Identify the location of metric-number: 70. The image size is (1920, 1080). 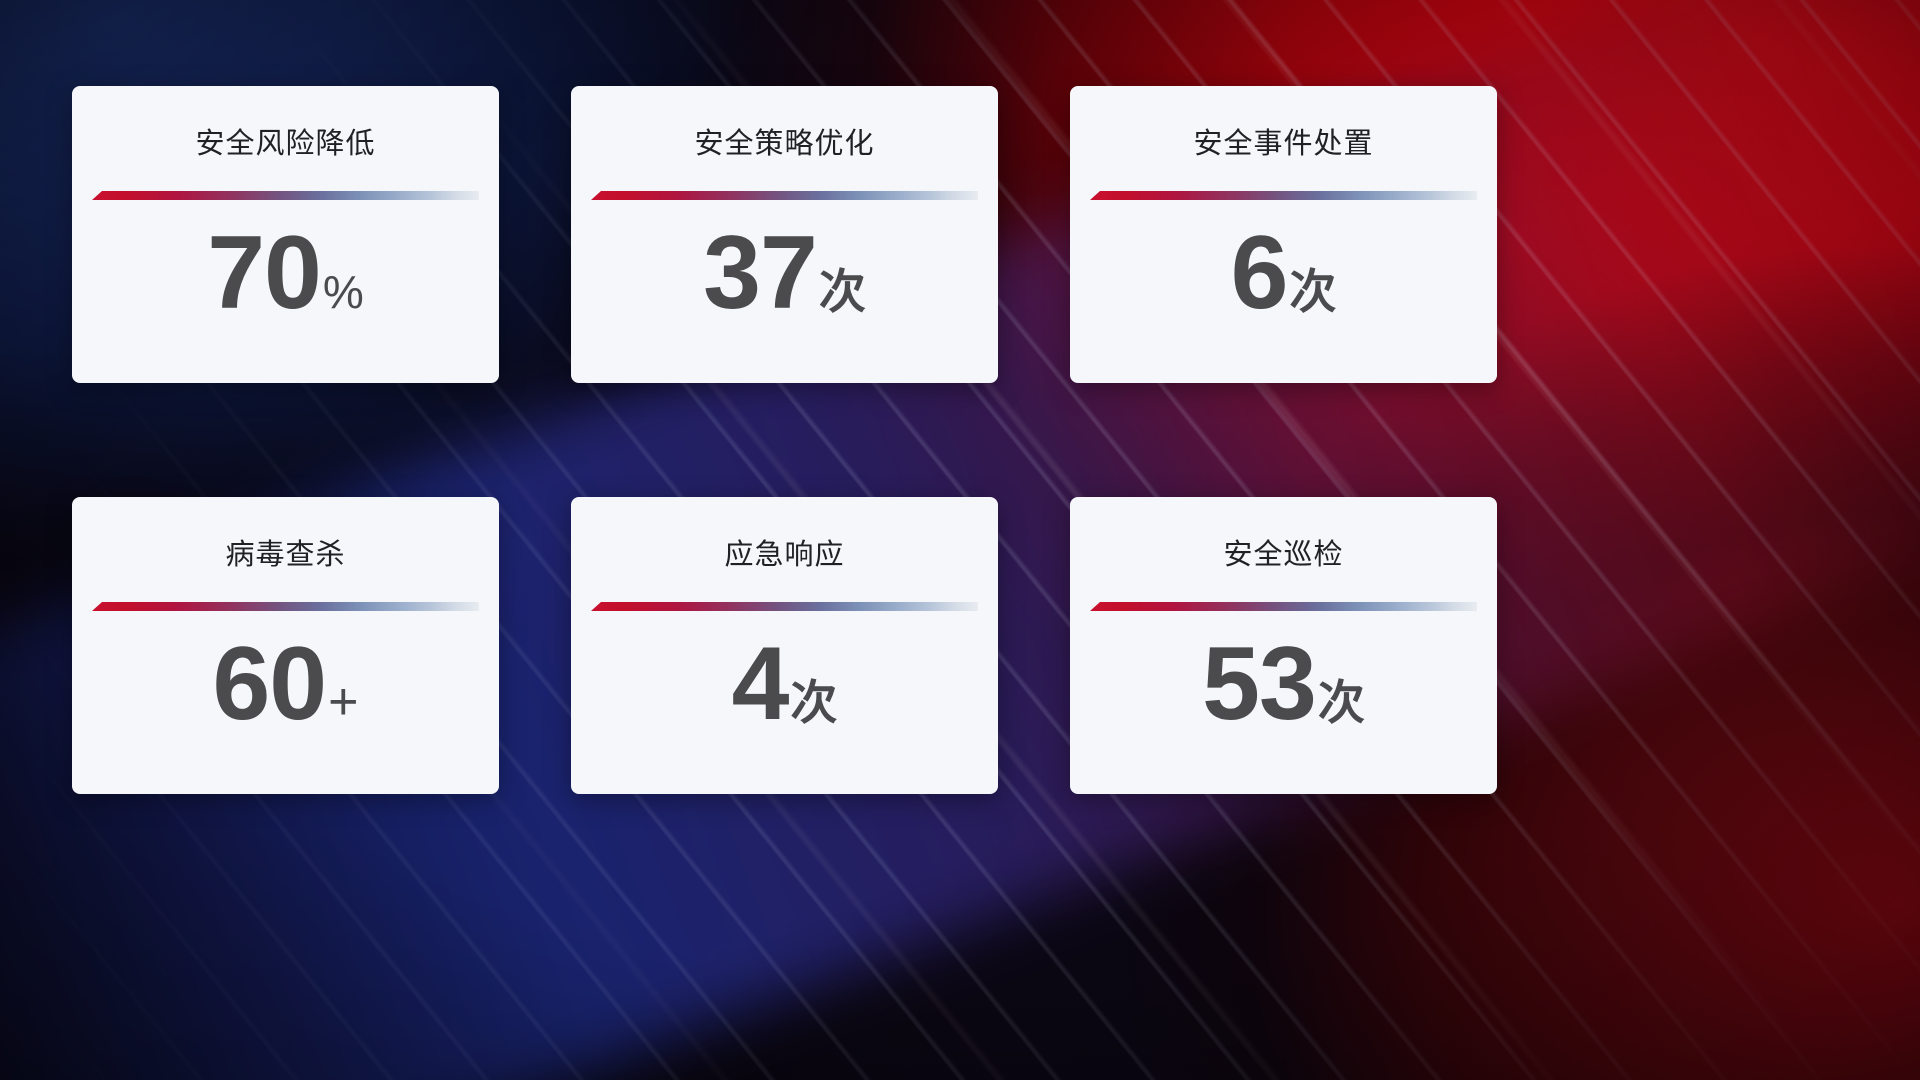
(264, 273).